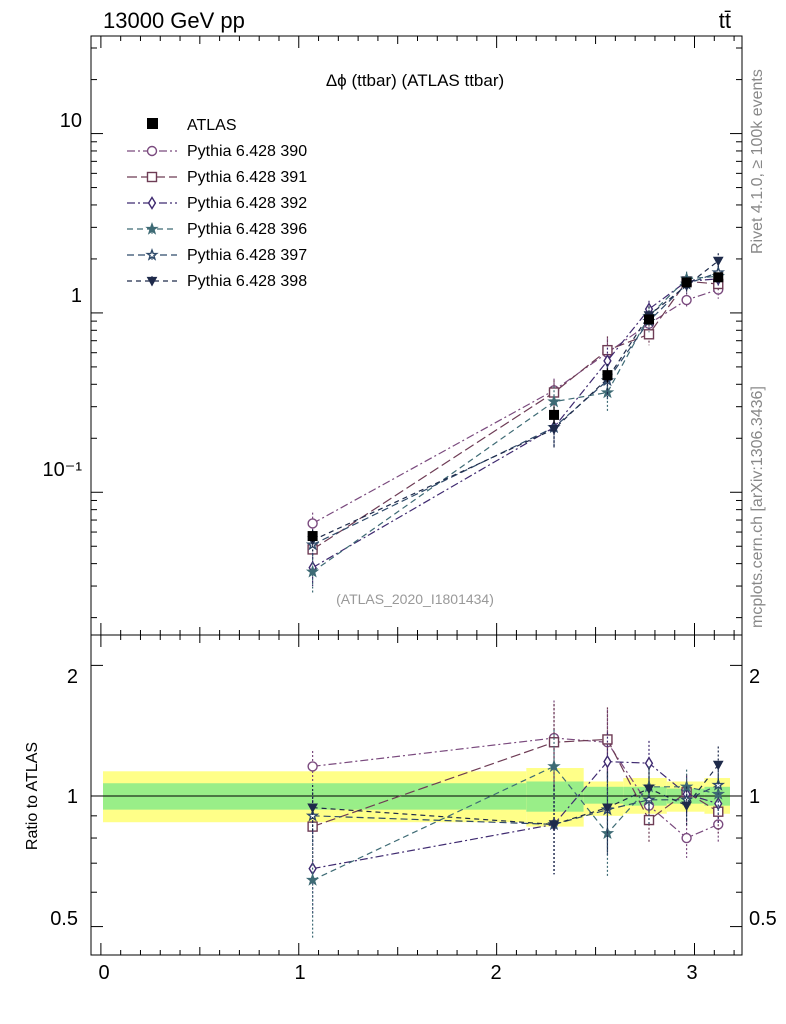 This screenshot has height=1024, width=786. I want to click on ratio-ytick-2-right: 2, so click(754, 677).